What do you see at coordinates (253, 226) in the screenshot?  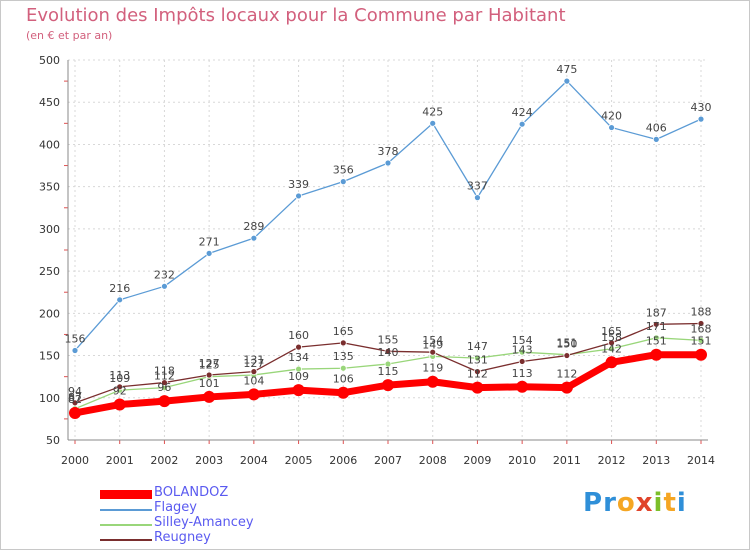 I see `data-label-flagey: 289` at bounding box center [253, 226].